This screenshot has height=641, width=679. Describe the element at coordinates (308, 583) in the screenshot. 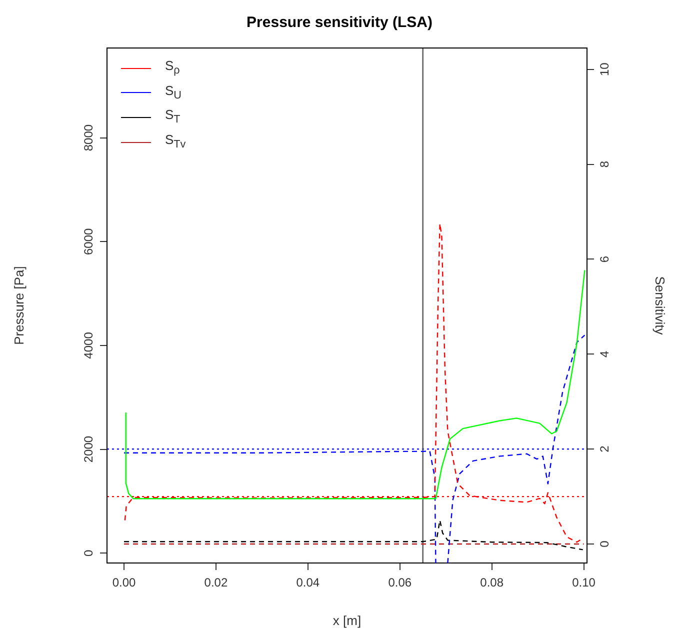

I see `x-tick-label: 0.04` at that location.